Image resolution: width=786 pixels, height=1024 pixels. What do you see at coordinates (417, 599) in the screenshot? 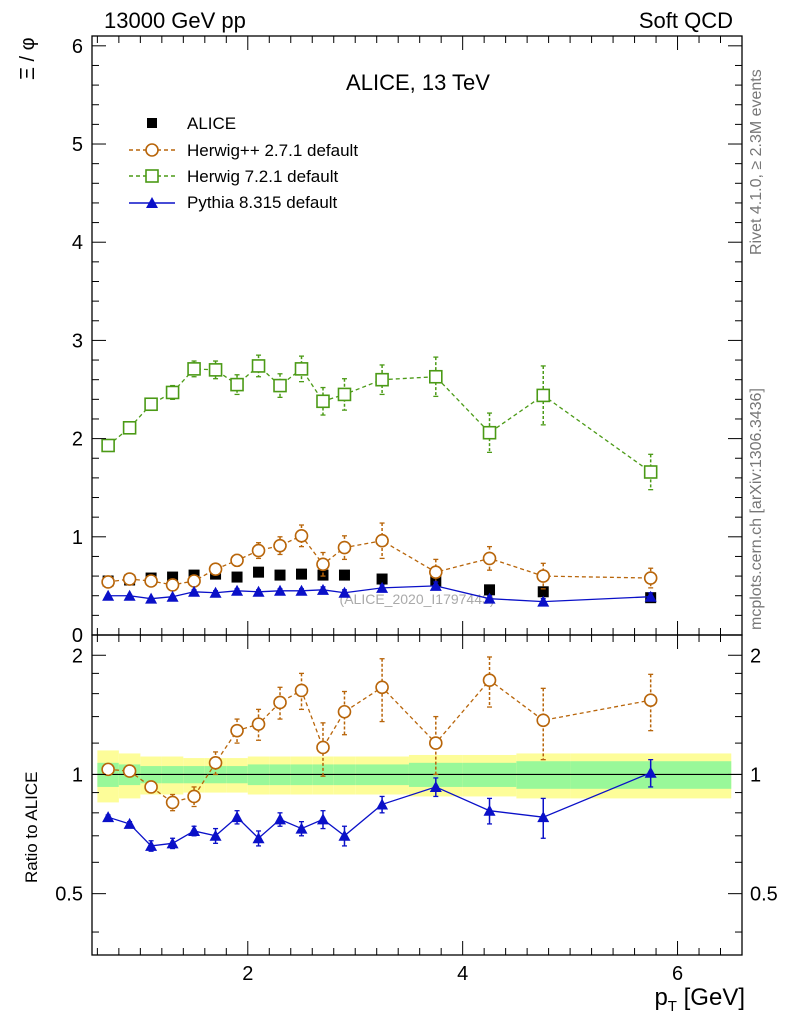
I see `analysis-watermark: (ALICE_2020_I1797443)` at bounding box center [417, 599].